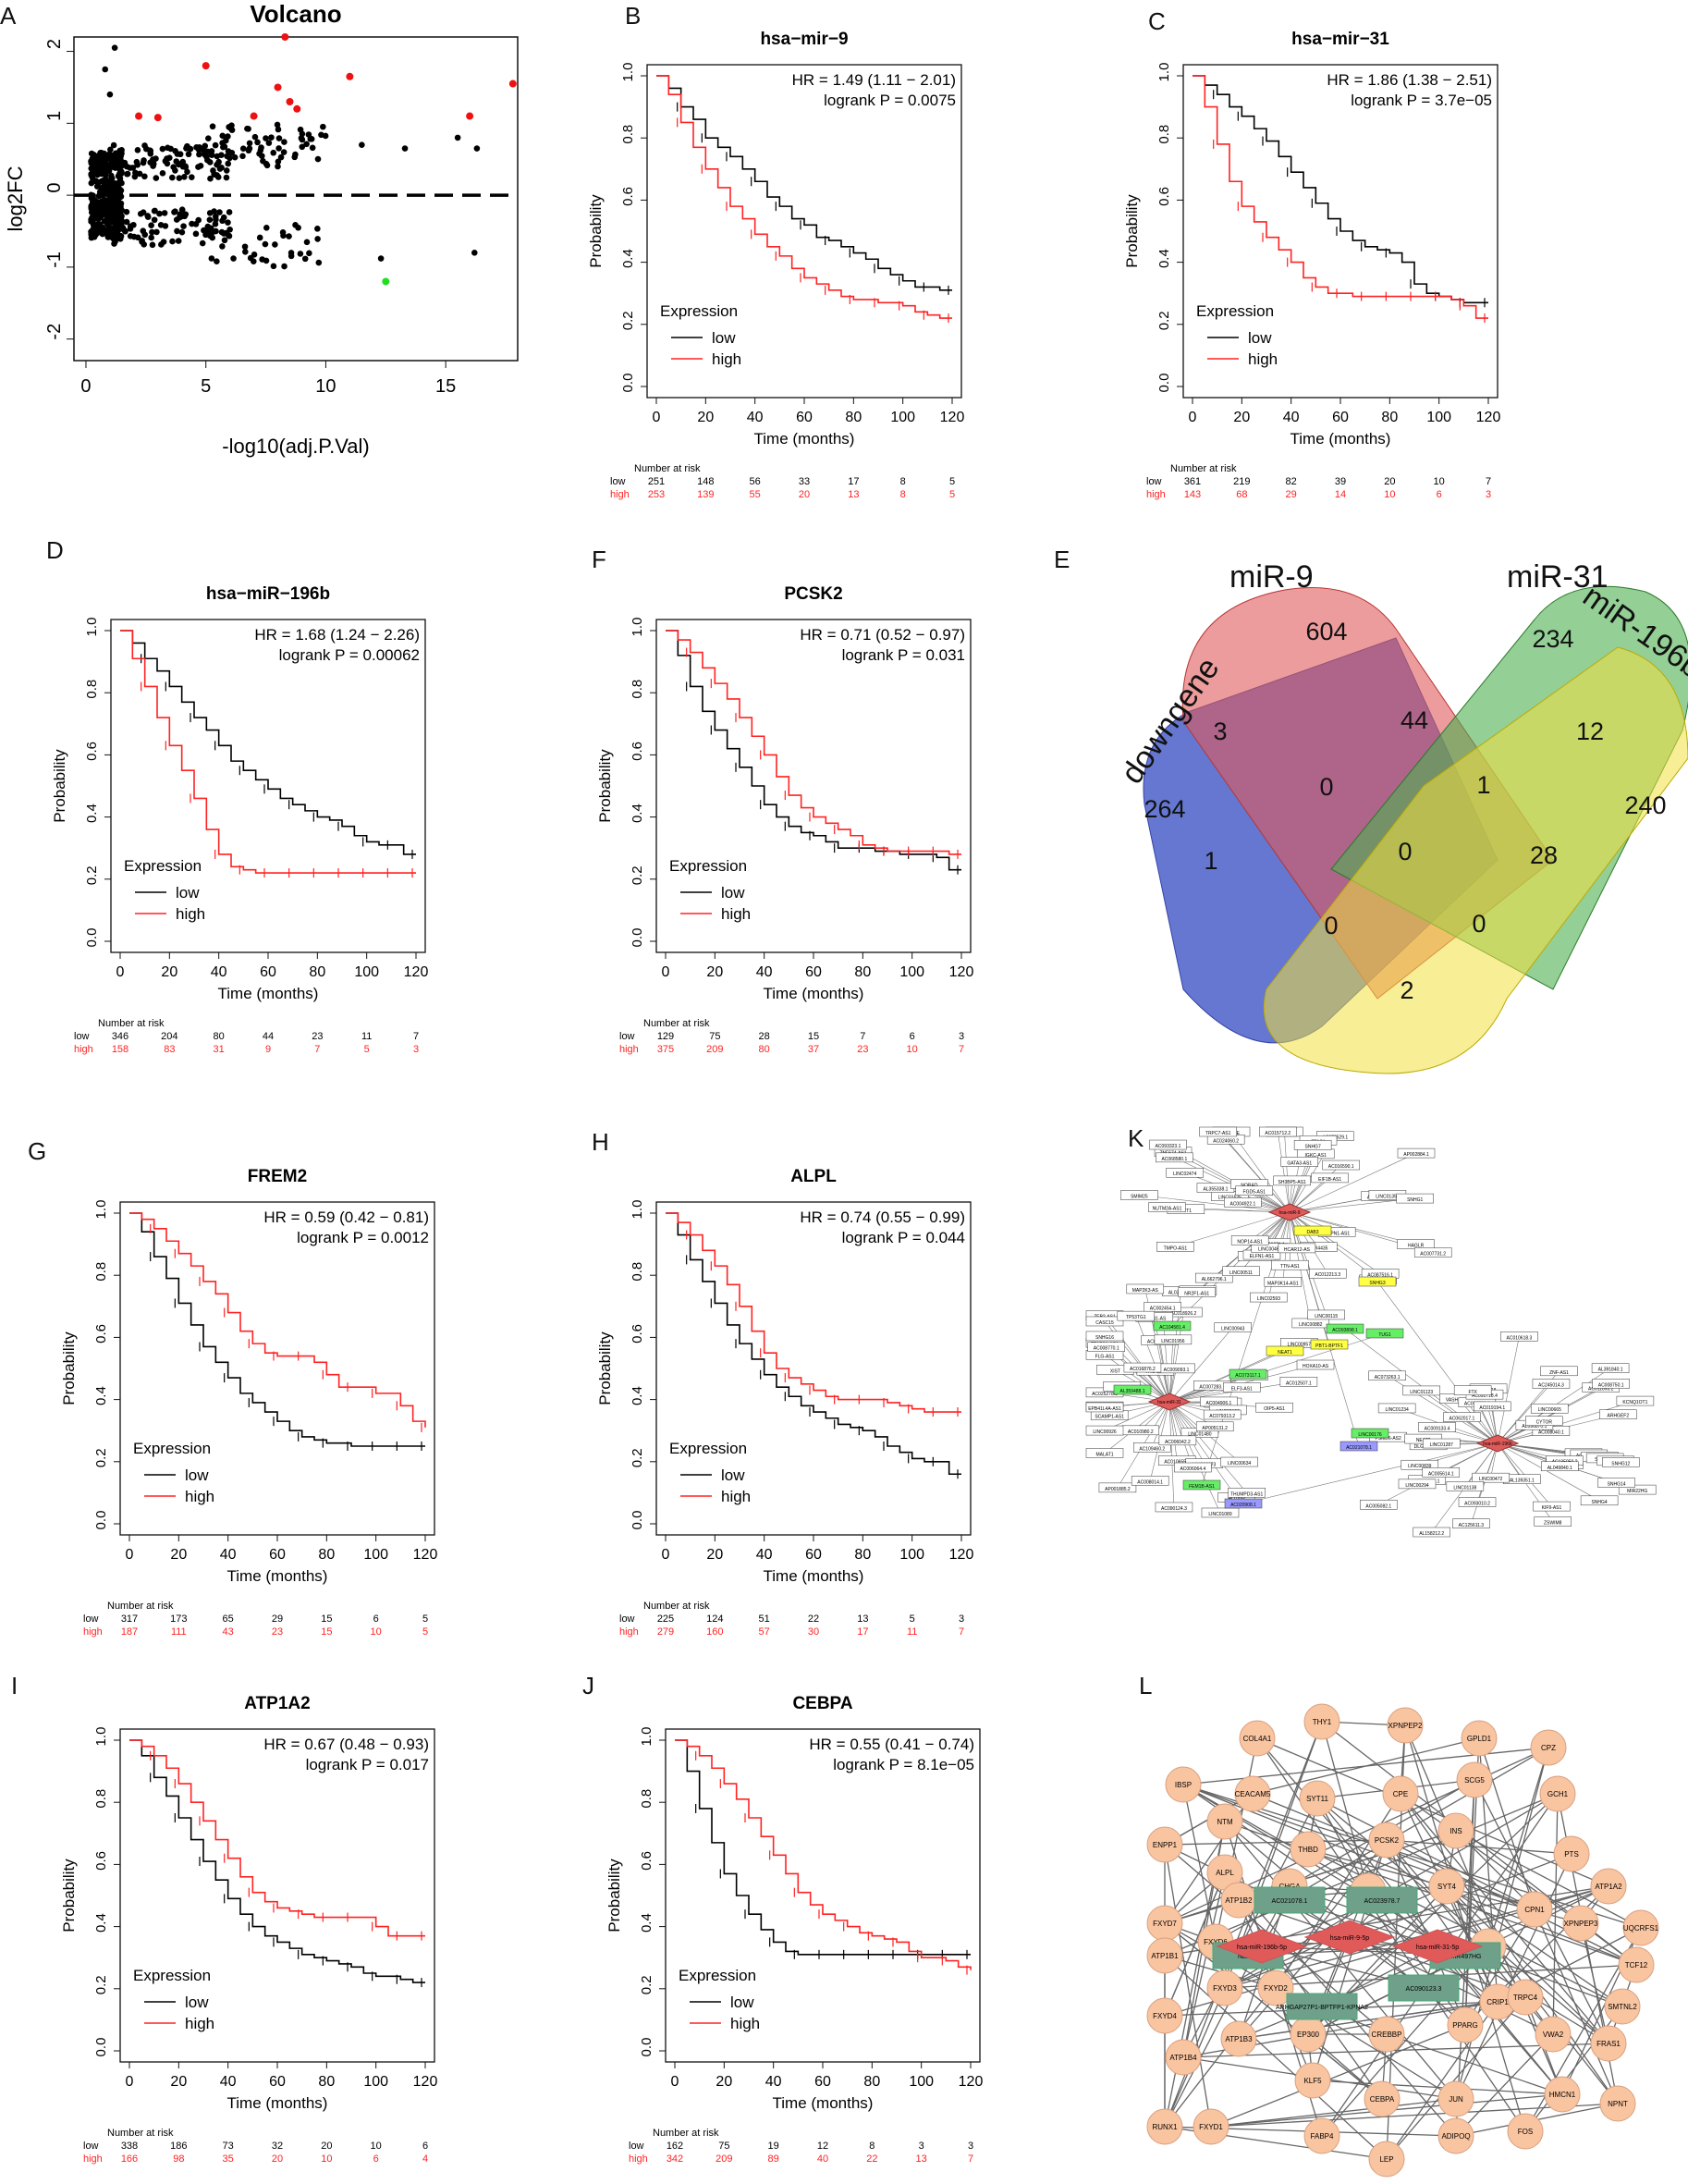 The height and width of the screenshot is (2184, 1688). Describe the element at coordinates (131, 1023) in the screenshot. I see `km-risk-title: Number at risk` at that location.